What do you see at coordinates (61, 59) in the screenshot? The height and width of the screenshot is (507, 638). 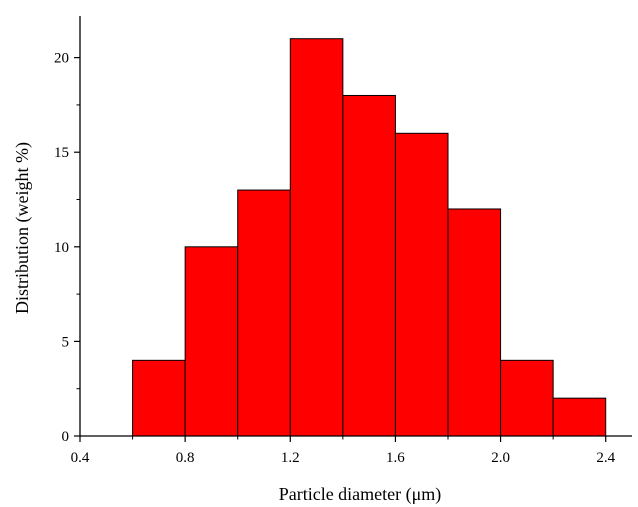 I see `y-tick-label: 20` at bounding box center [61, 59].